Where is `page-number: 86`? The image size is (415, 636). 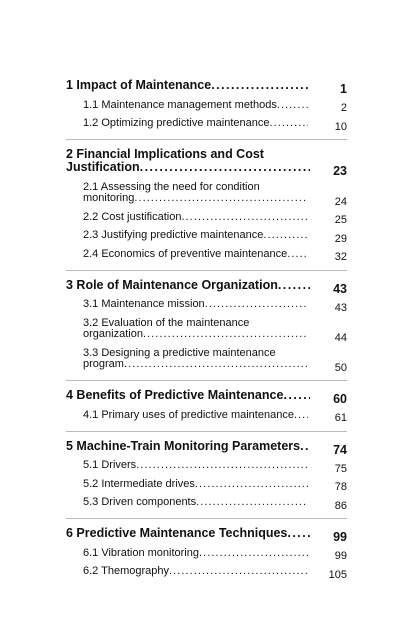
page-number: 86 is located at coordinates (340, 505).